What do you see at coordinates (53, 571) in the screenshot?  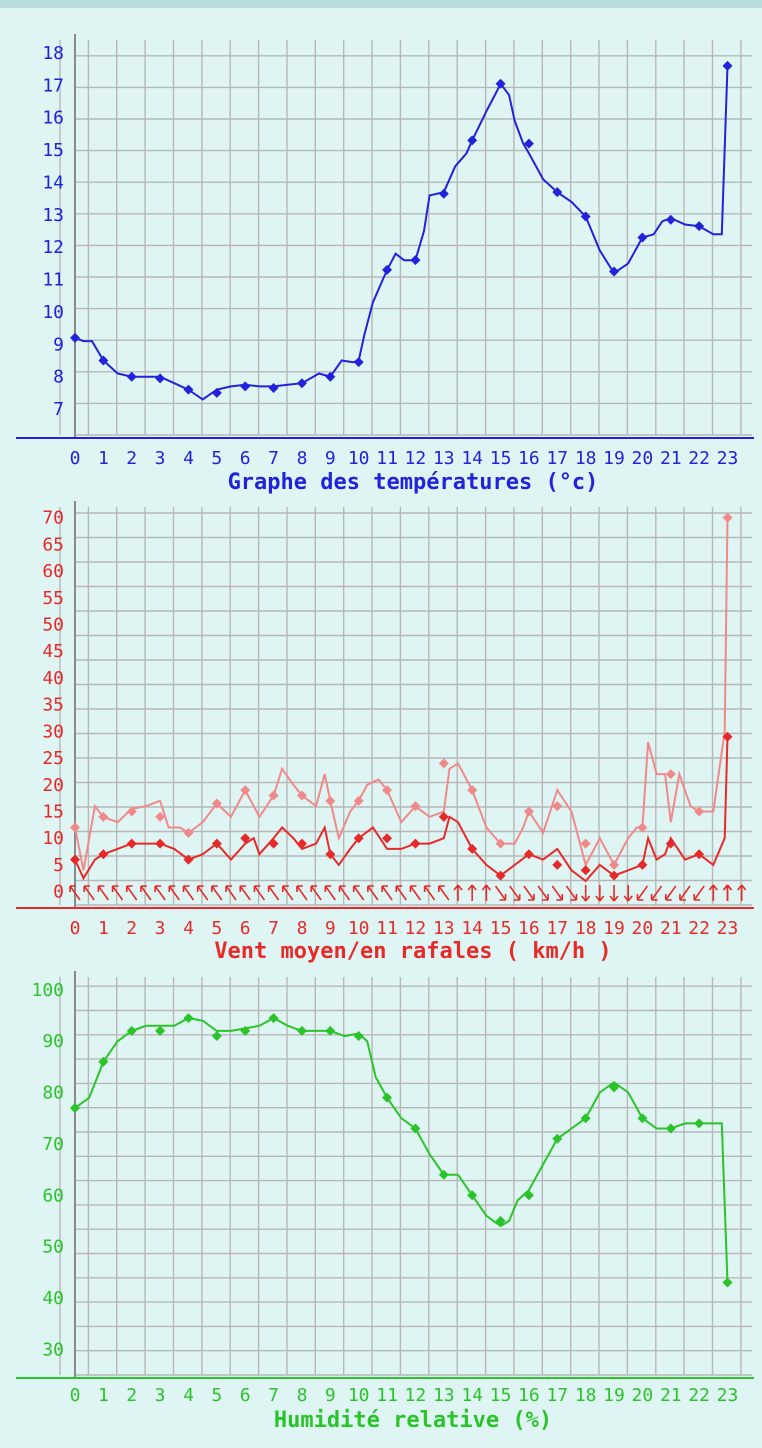 I see `y-tick-label: 60` at bounding box center [53, 571].